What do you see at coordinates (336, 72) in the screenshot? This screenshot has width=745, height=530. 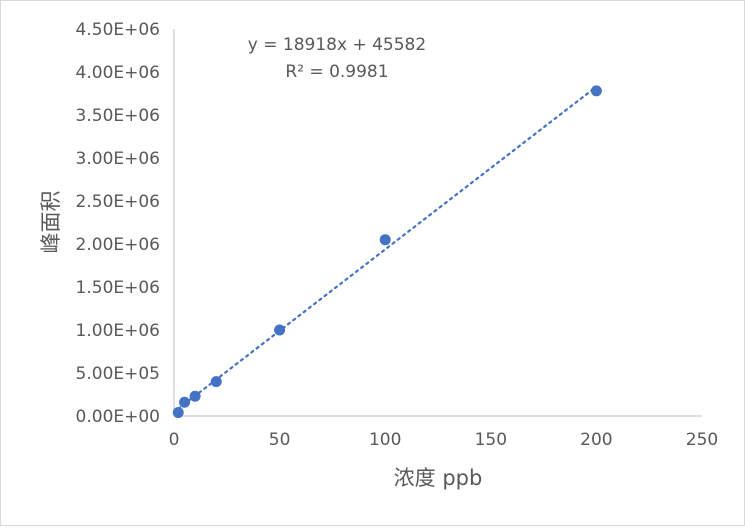 I see `r-squared-label: R² = 0.9981` at bounding box center [336, 72].